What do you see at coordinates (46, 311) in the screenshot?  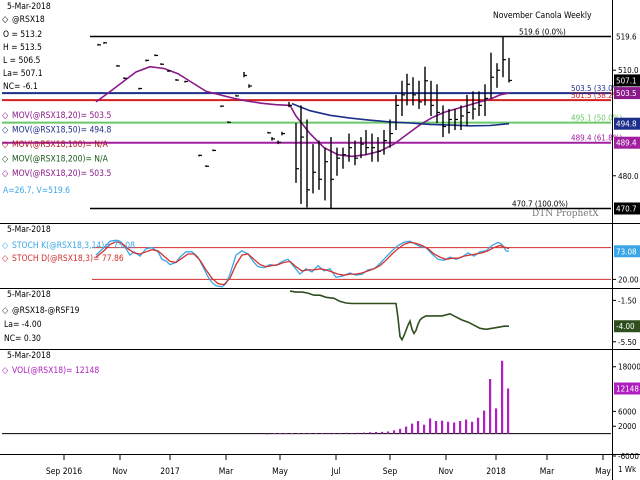 I see `spread-symbol: @RSX18-@RSF19` at bounding box center [46, 311].